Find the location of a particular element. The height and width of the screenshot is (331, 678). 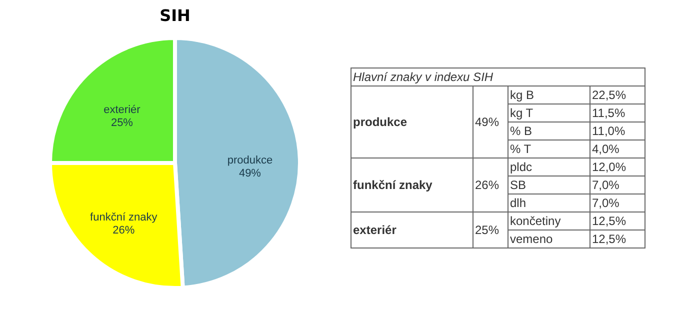

data-label: 25% is located at coordinates (122, 122).